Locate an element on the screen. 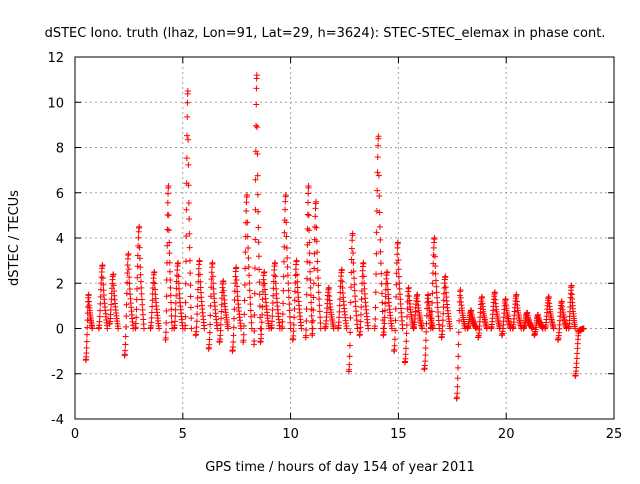 The height and width of the screenshot is (484, 640). y-tick-label: -2 is located at coordinates (57, 375).